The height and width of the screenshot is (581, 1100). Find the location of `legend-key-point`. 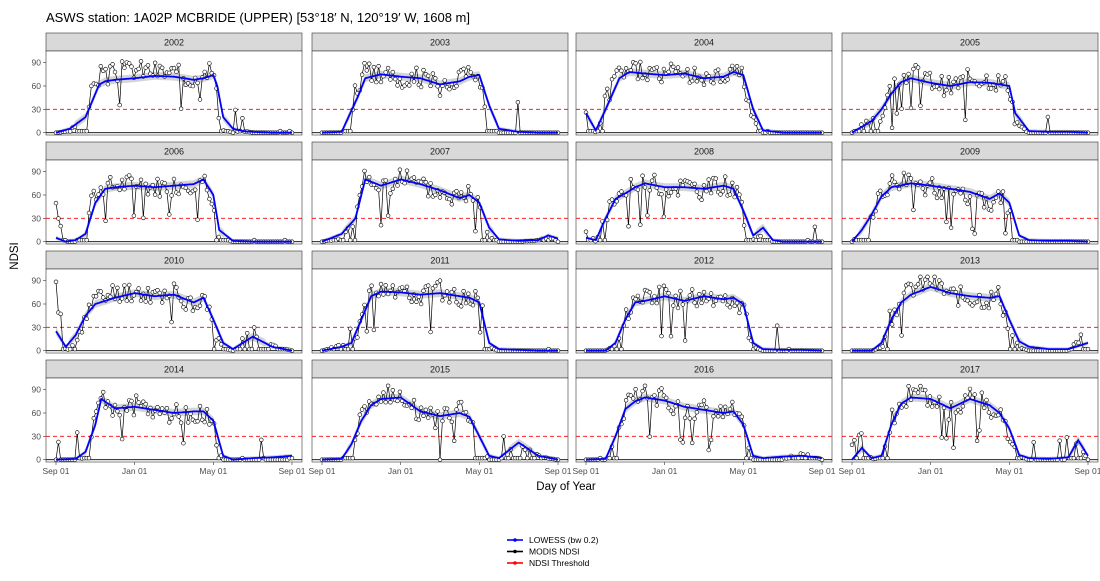

legend-key-point is located at coordinates (515, 551).